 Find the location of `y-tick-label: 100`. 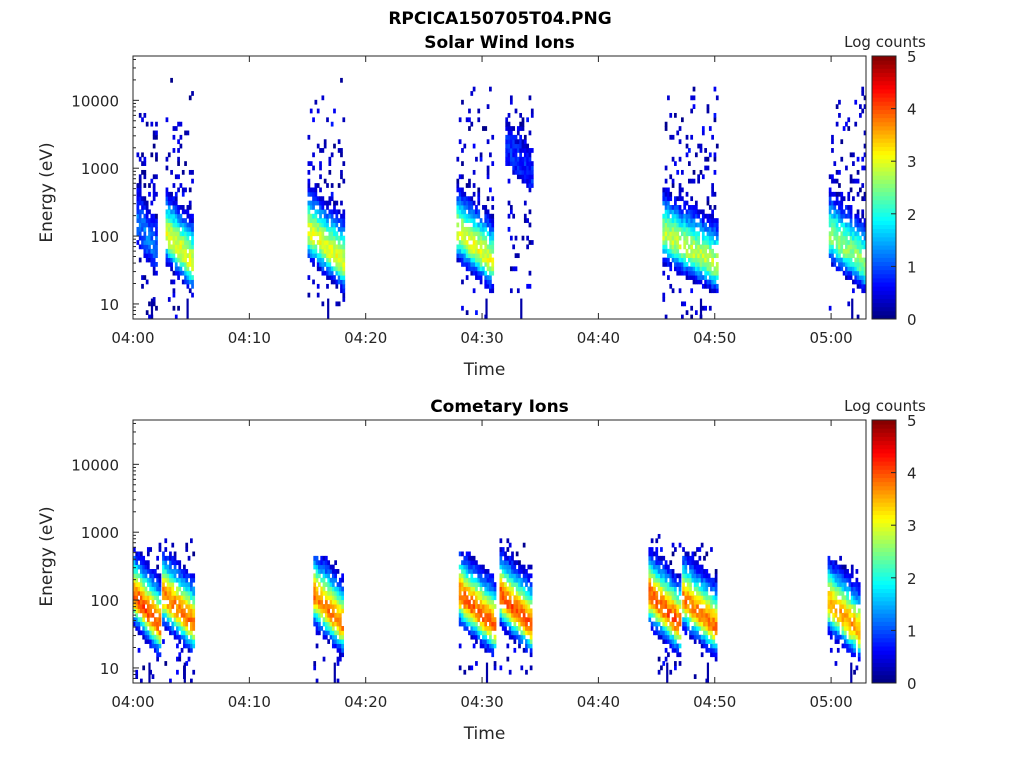

y-tick-label: 100 is located at coordinates (104, 237).